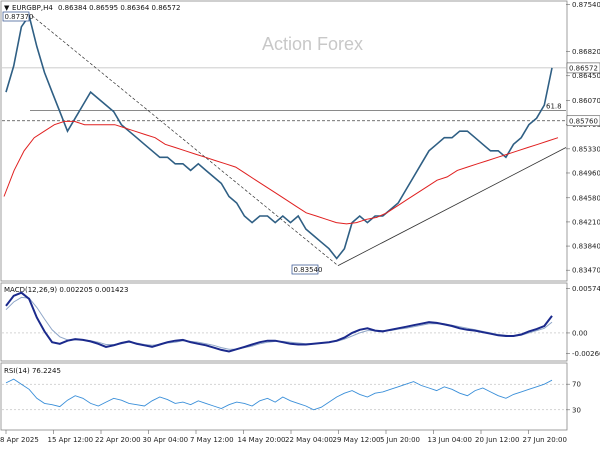  I want to click on price-tick-label: 0.85330, so click(586, 149).